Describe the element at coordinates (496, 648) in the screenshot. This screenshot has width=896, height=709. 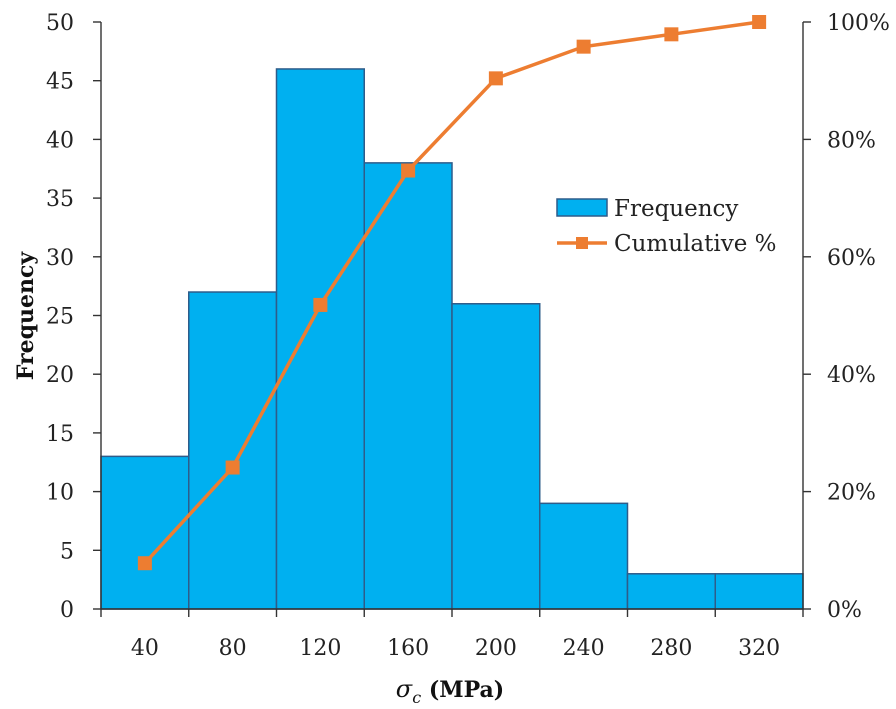
I see `x-tick-label: 200` at that location.